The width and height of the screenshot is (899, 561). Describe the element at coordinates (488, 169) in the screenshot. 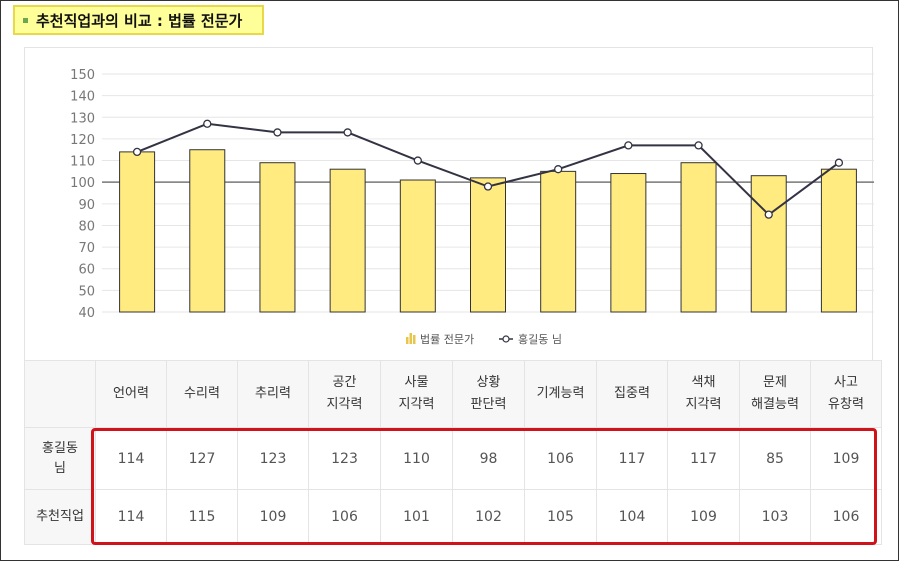

I see `line-series` at that location.